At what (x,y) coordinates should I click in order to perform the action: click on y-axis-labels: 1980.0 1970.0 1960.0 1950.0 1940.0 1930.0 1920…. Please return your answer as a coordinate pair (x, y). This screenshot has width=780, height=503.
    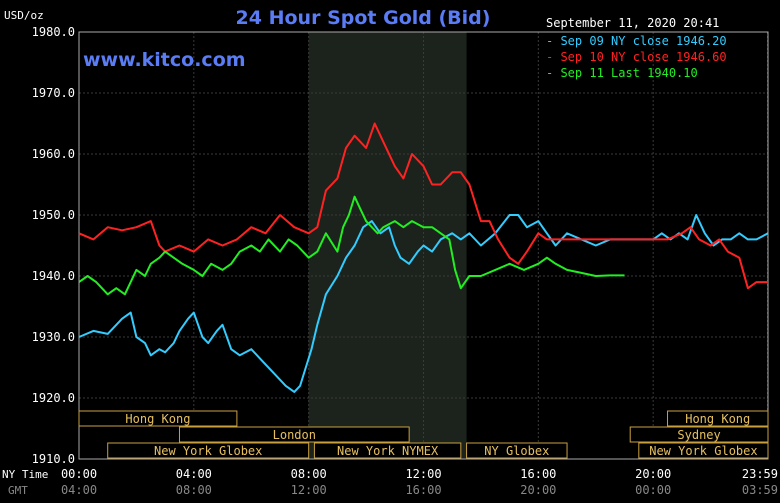
    Looking at the image, I should click on (53, 245).